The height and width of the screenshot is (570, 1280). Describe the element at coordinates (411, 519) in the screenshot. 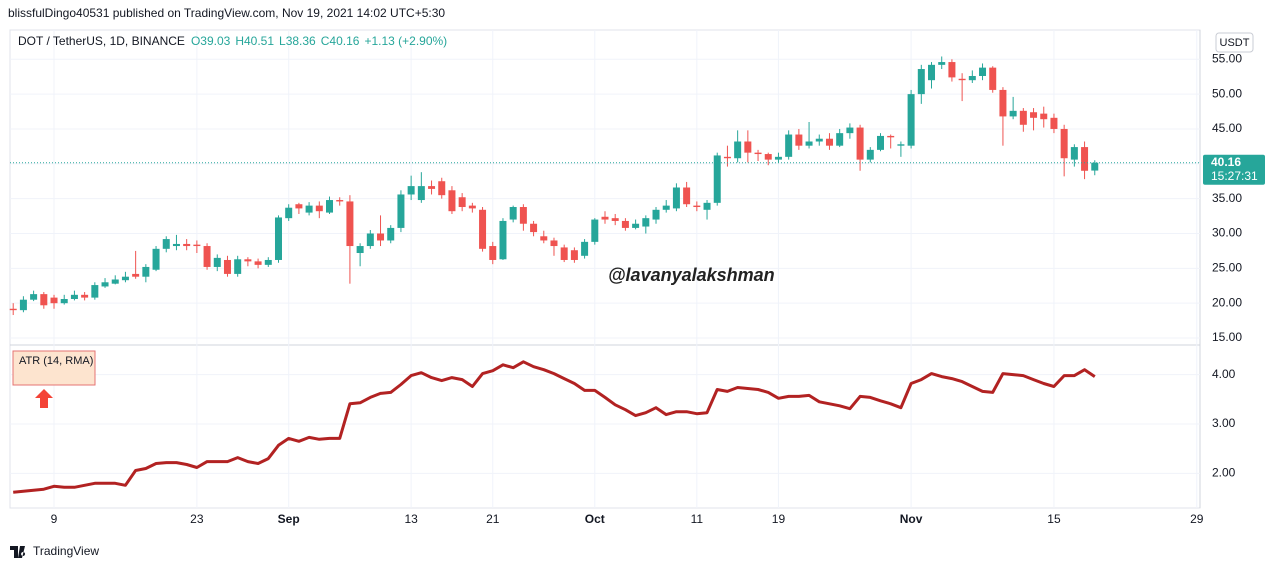

I see `x-tick-label: 13` at that location.